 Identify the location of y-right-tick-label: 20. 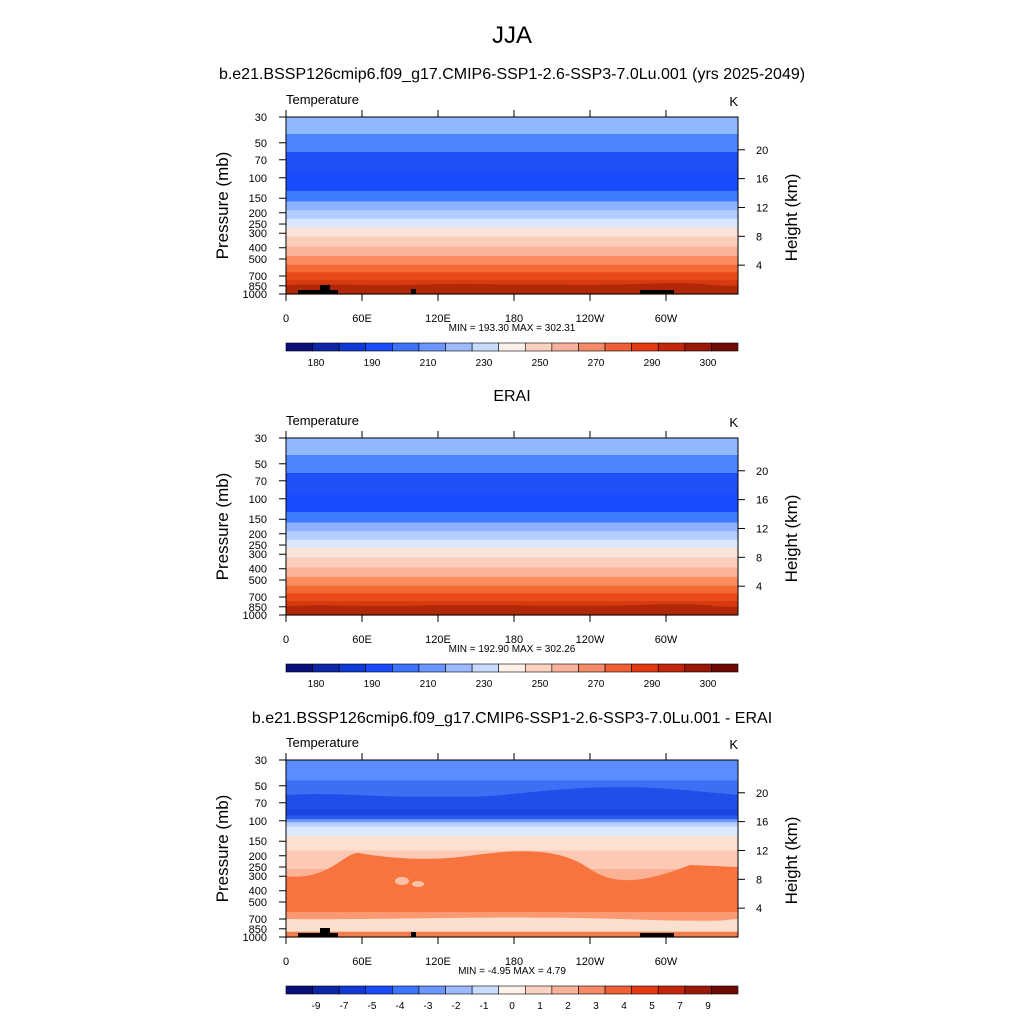
(762, 472).